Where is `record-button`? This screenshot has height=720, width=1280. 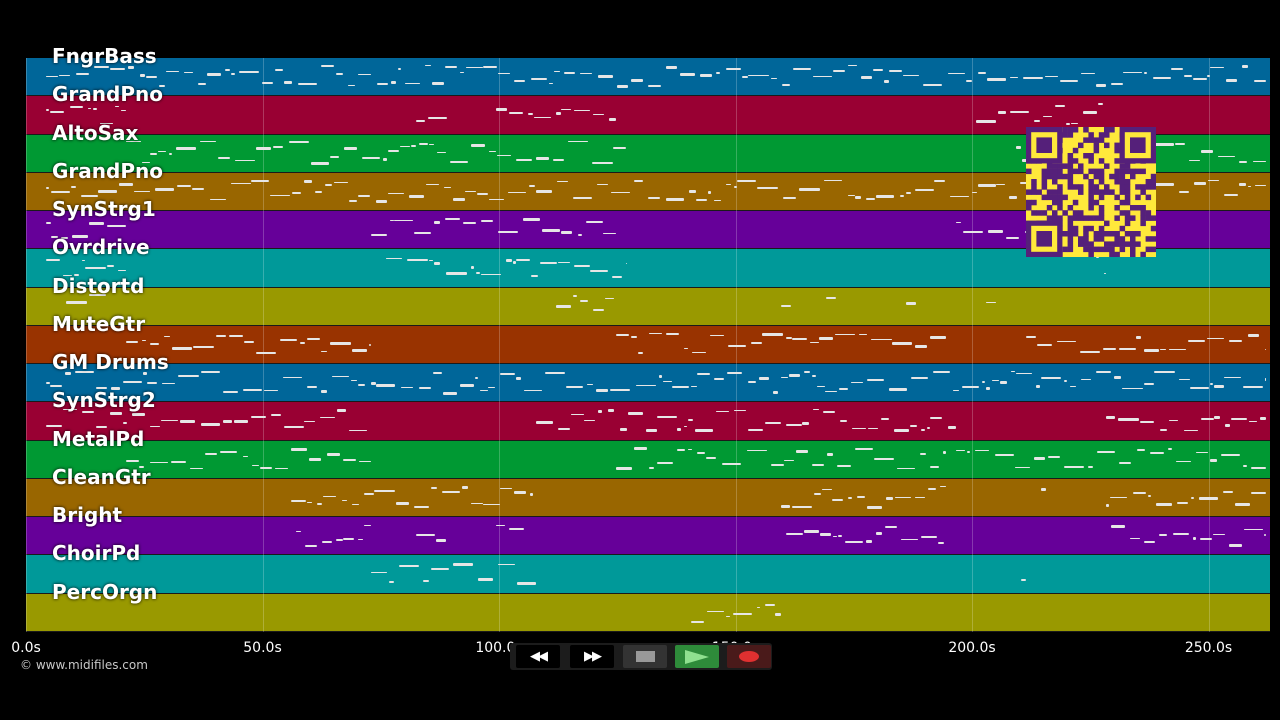
record-button is located at coordinates (749, 656).